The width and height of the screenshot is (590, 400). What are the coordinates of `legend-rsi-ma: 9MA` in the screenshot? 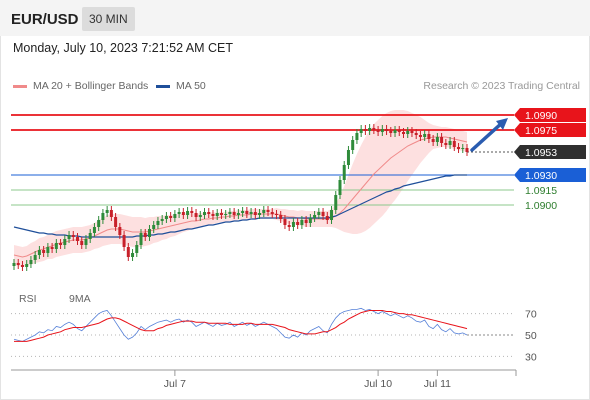 It's located at (77, 299).